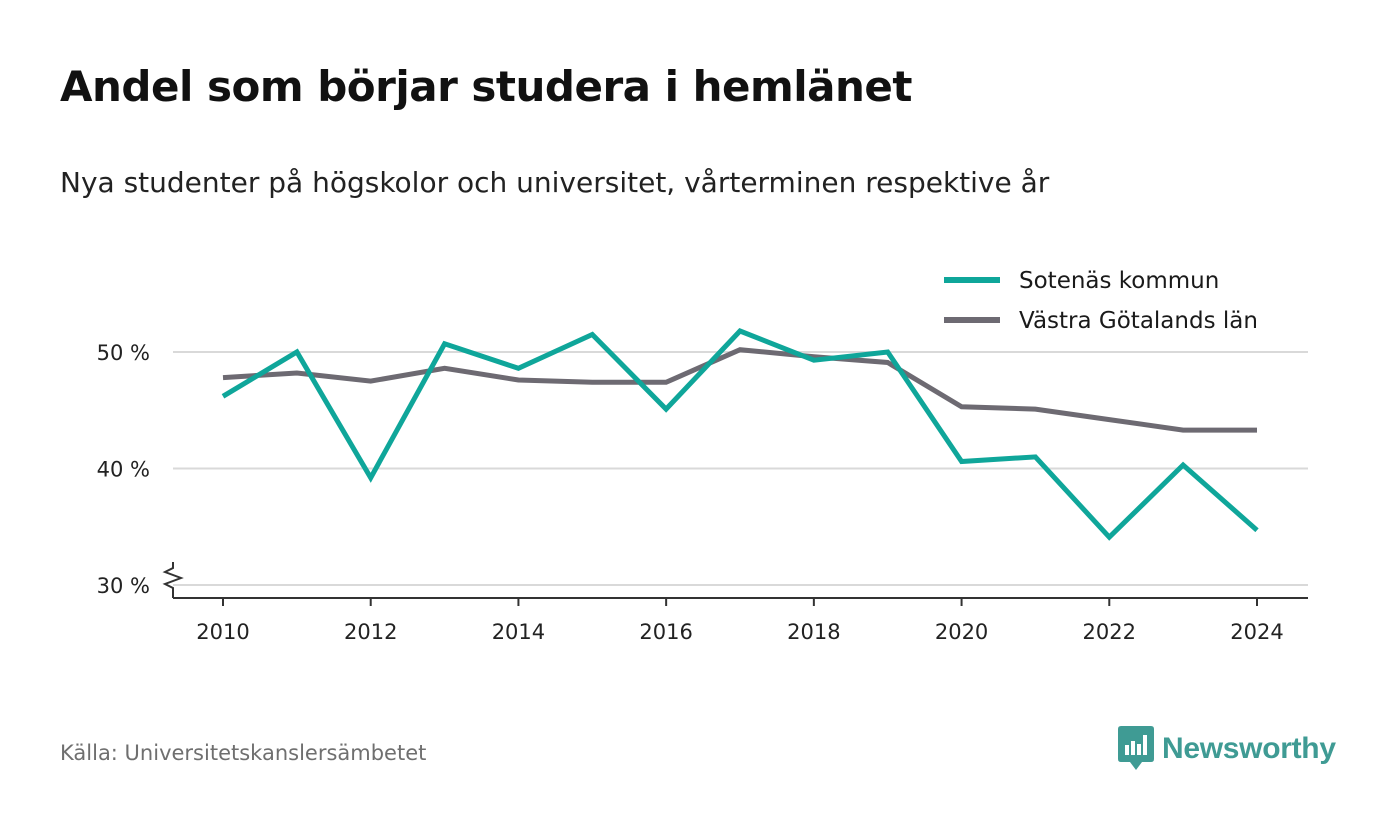  Describe the element at coordinates (961, 632) in the screenshot. I see `x-tick-label: 2020` at that location.